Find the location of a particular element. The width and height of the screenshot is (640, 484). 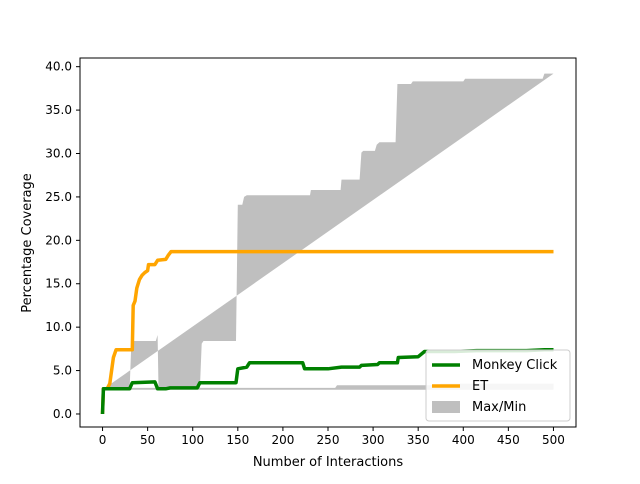

series-monkey-click-line is located at coordinates (327, 381).